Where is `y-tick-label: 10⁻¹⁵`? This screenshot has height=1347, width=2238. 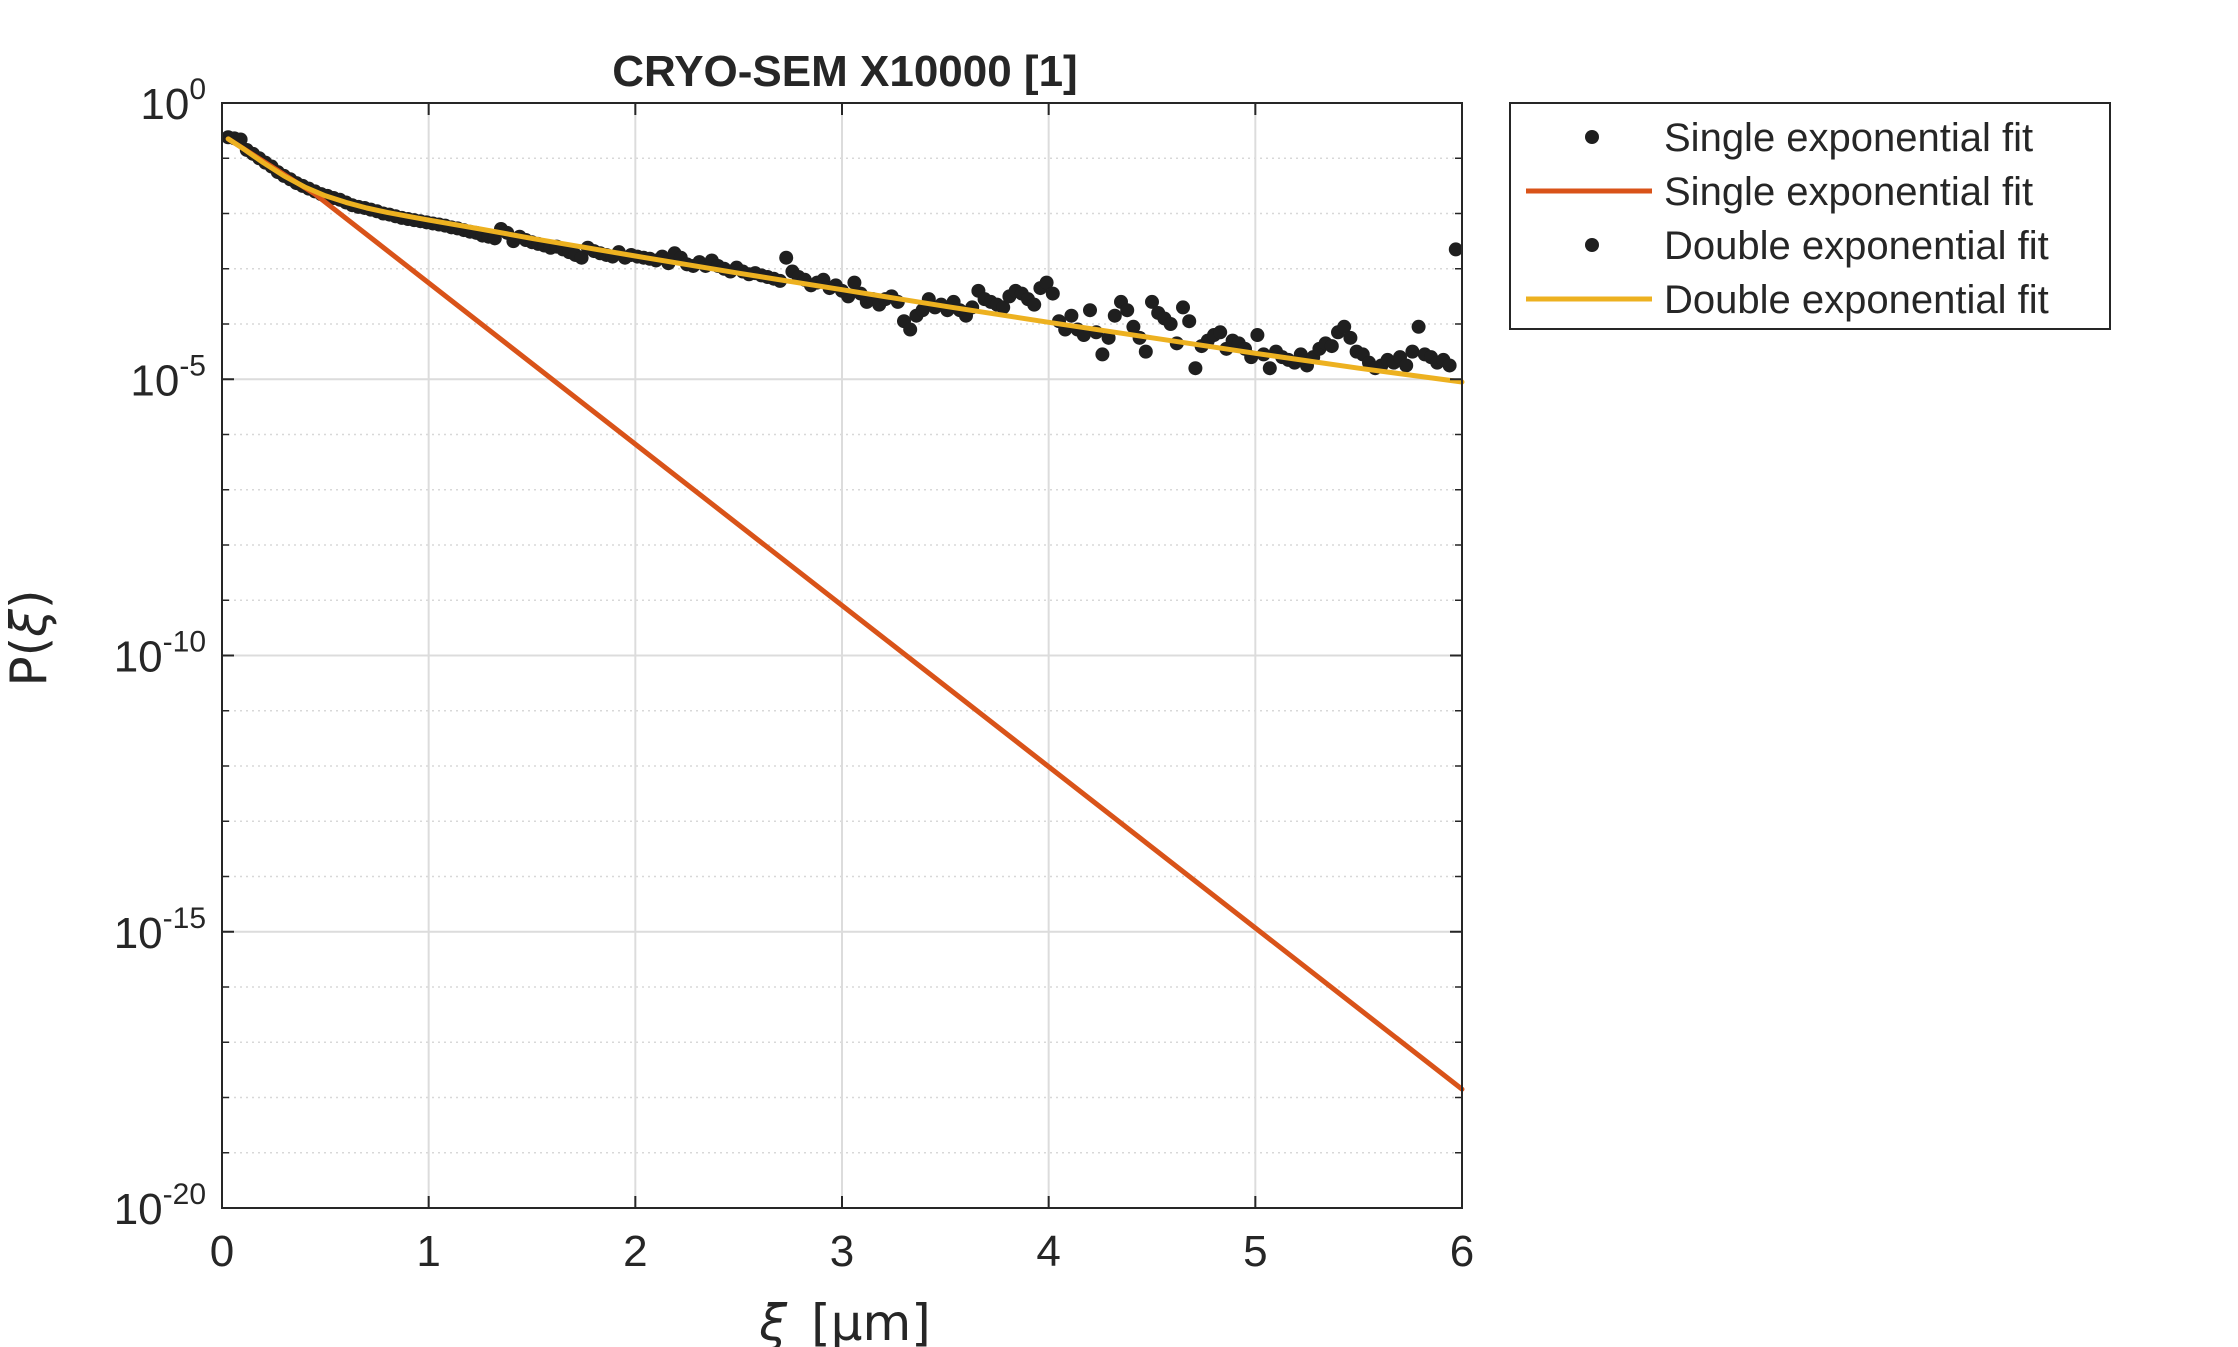
y-tick-label: 10⁻¹⁵ is located at coordinates (160, 930).